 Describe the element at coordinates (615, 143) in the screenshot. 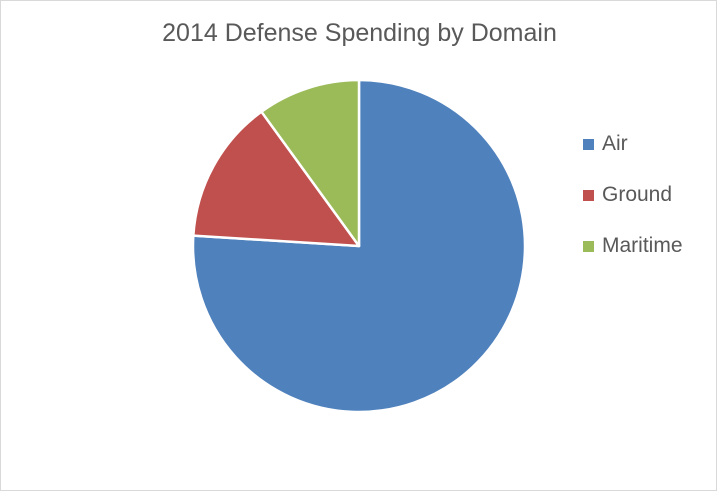

I see `legend-label: Air` at that location.